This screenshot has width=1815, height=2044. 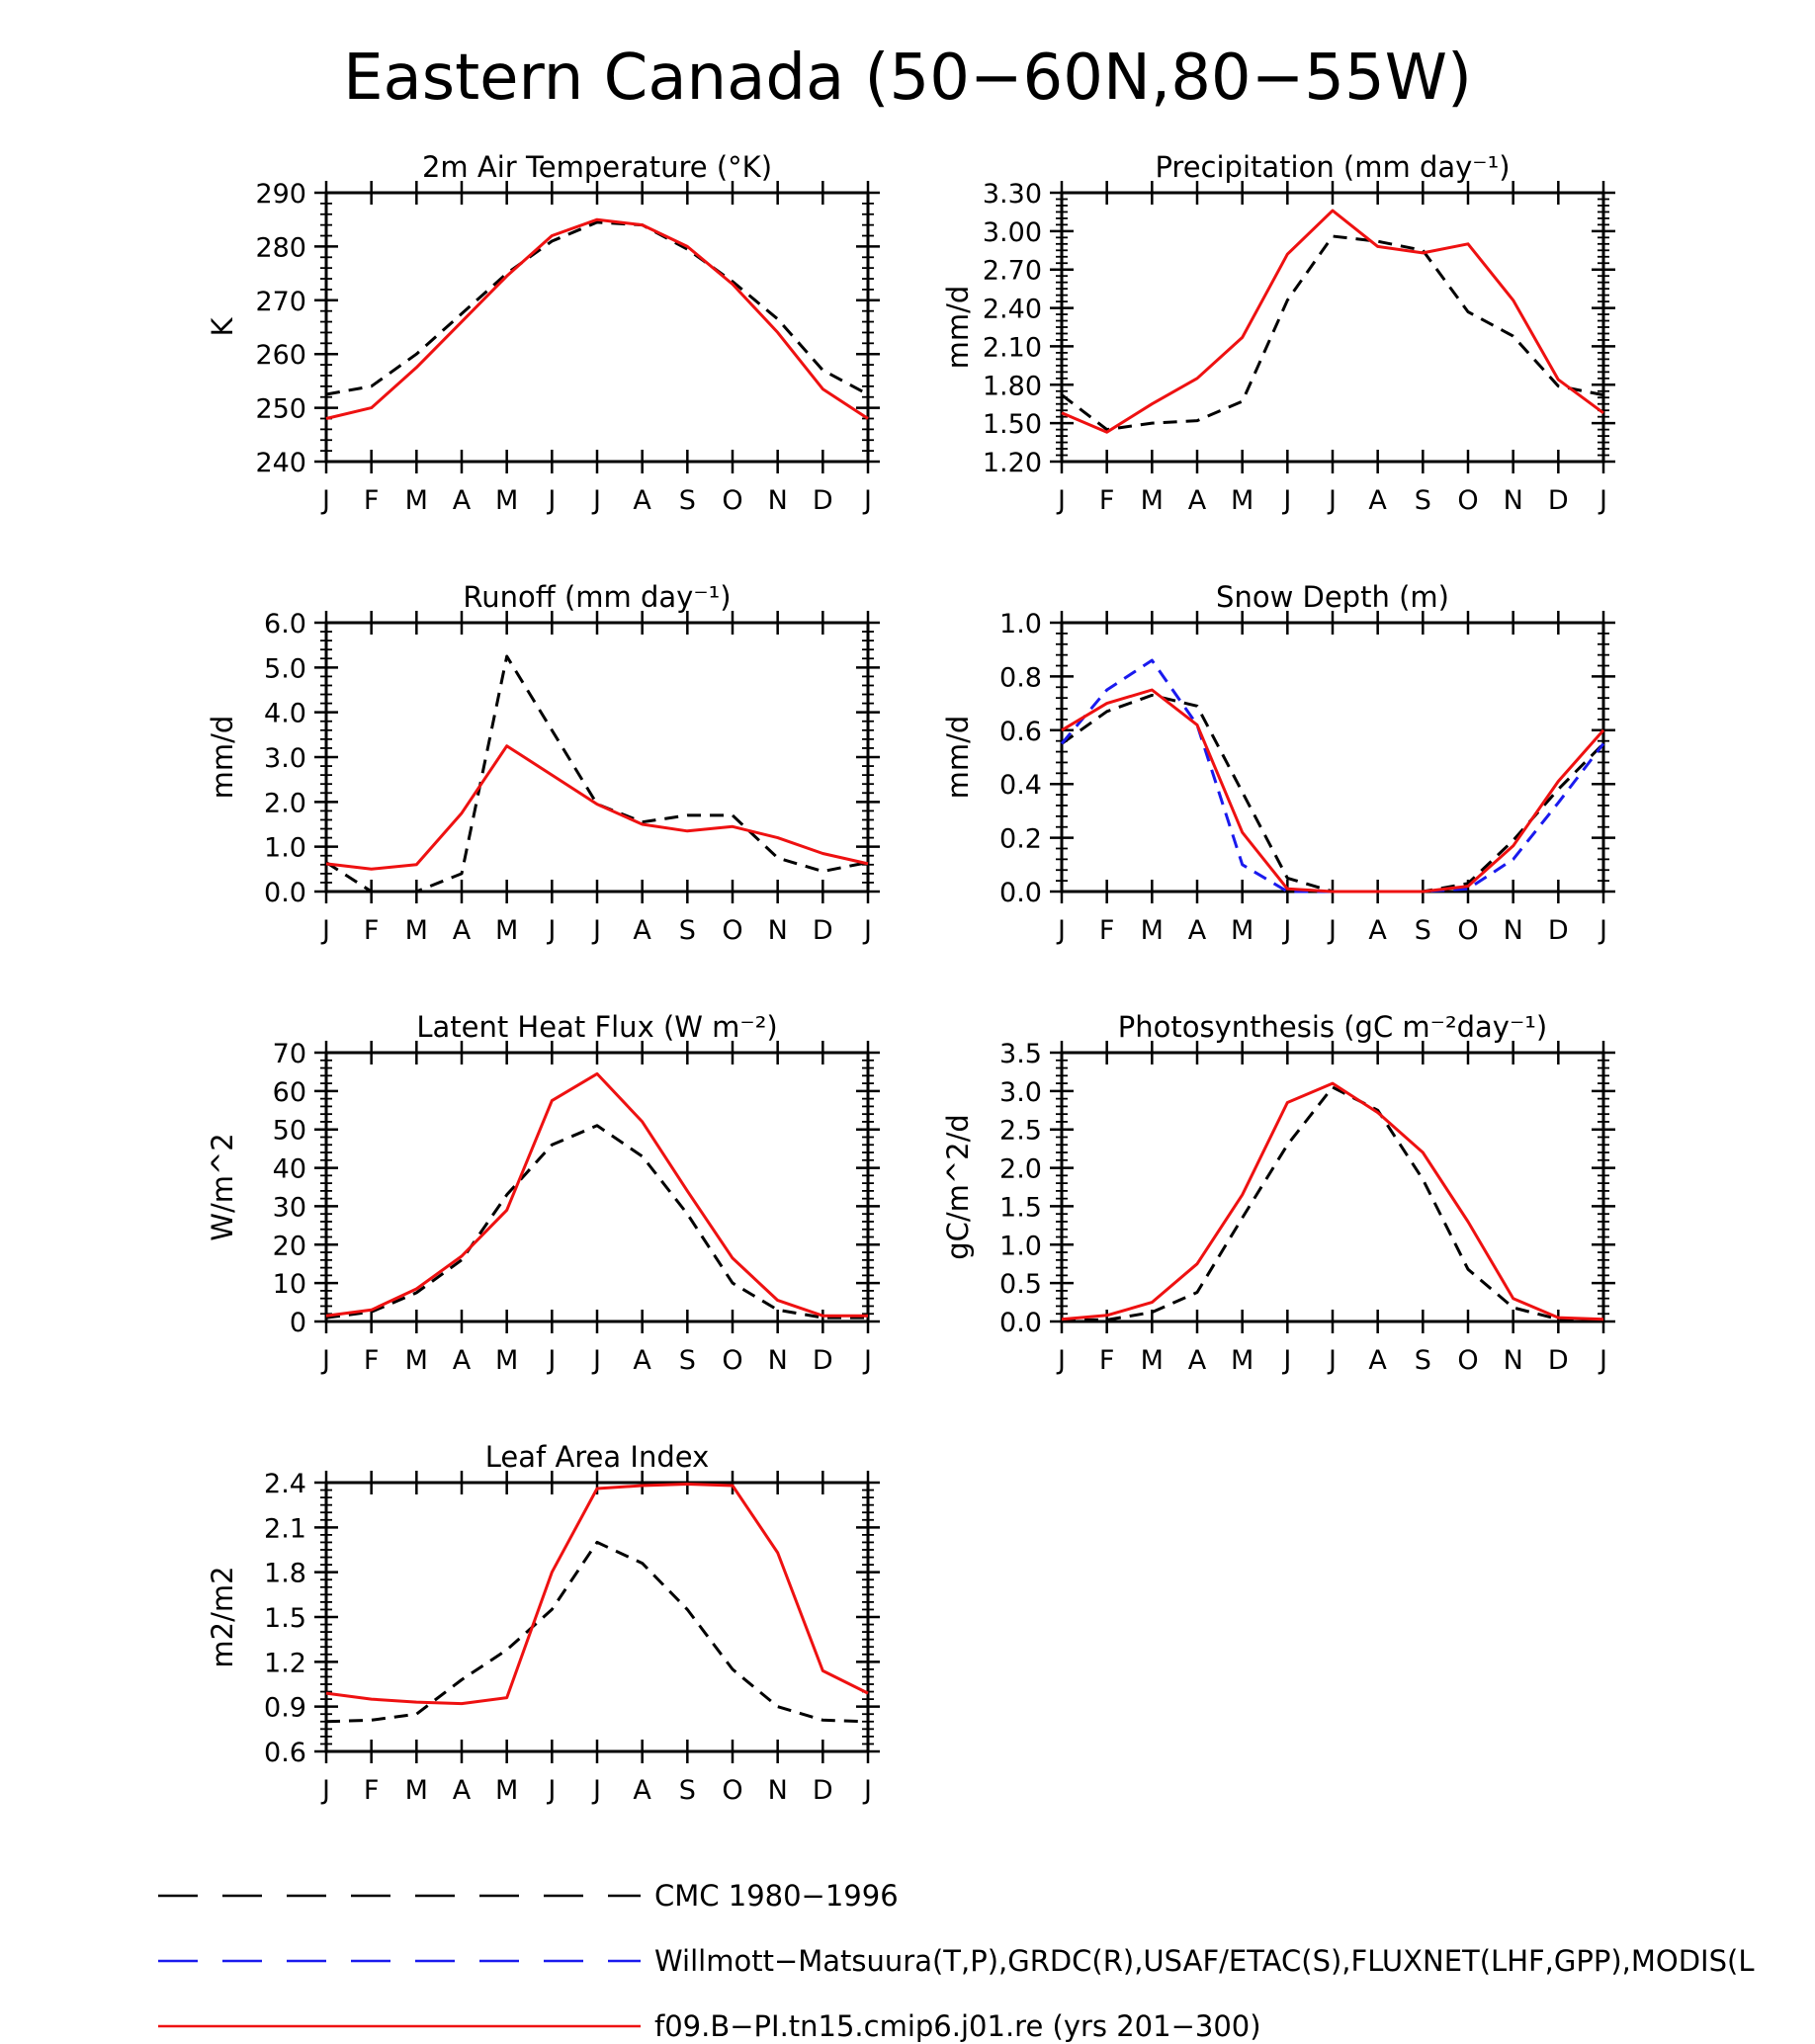 What do you see at coordinates (285, 1709) in the screenshot?
I see `y-tick-label: 0.9` at bounding box center [285, 1709].